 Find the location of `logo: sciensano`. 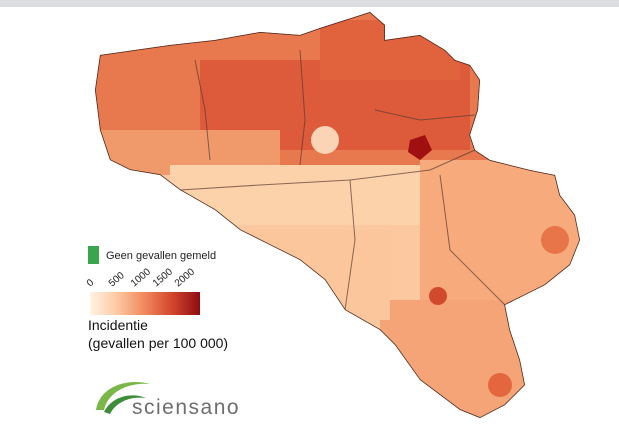

logo: sciensano is located at coordinates (168, 400).